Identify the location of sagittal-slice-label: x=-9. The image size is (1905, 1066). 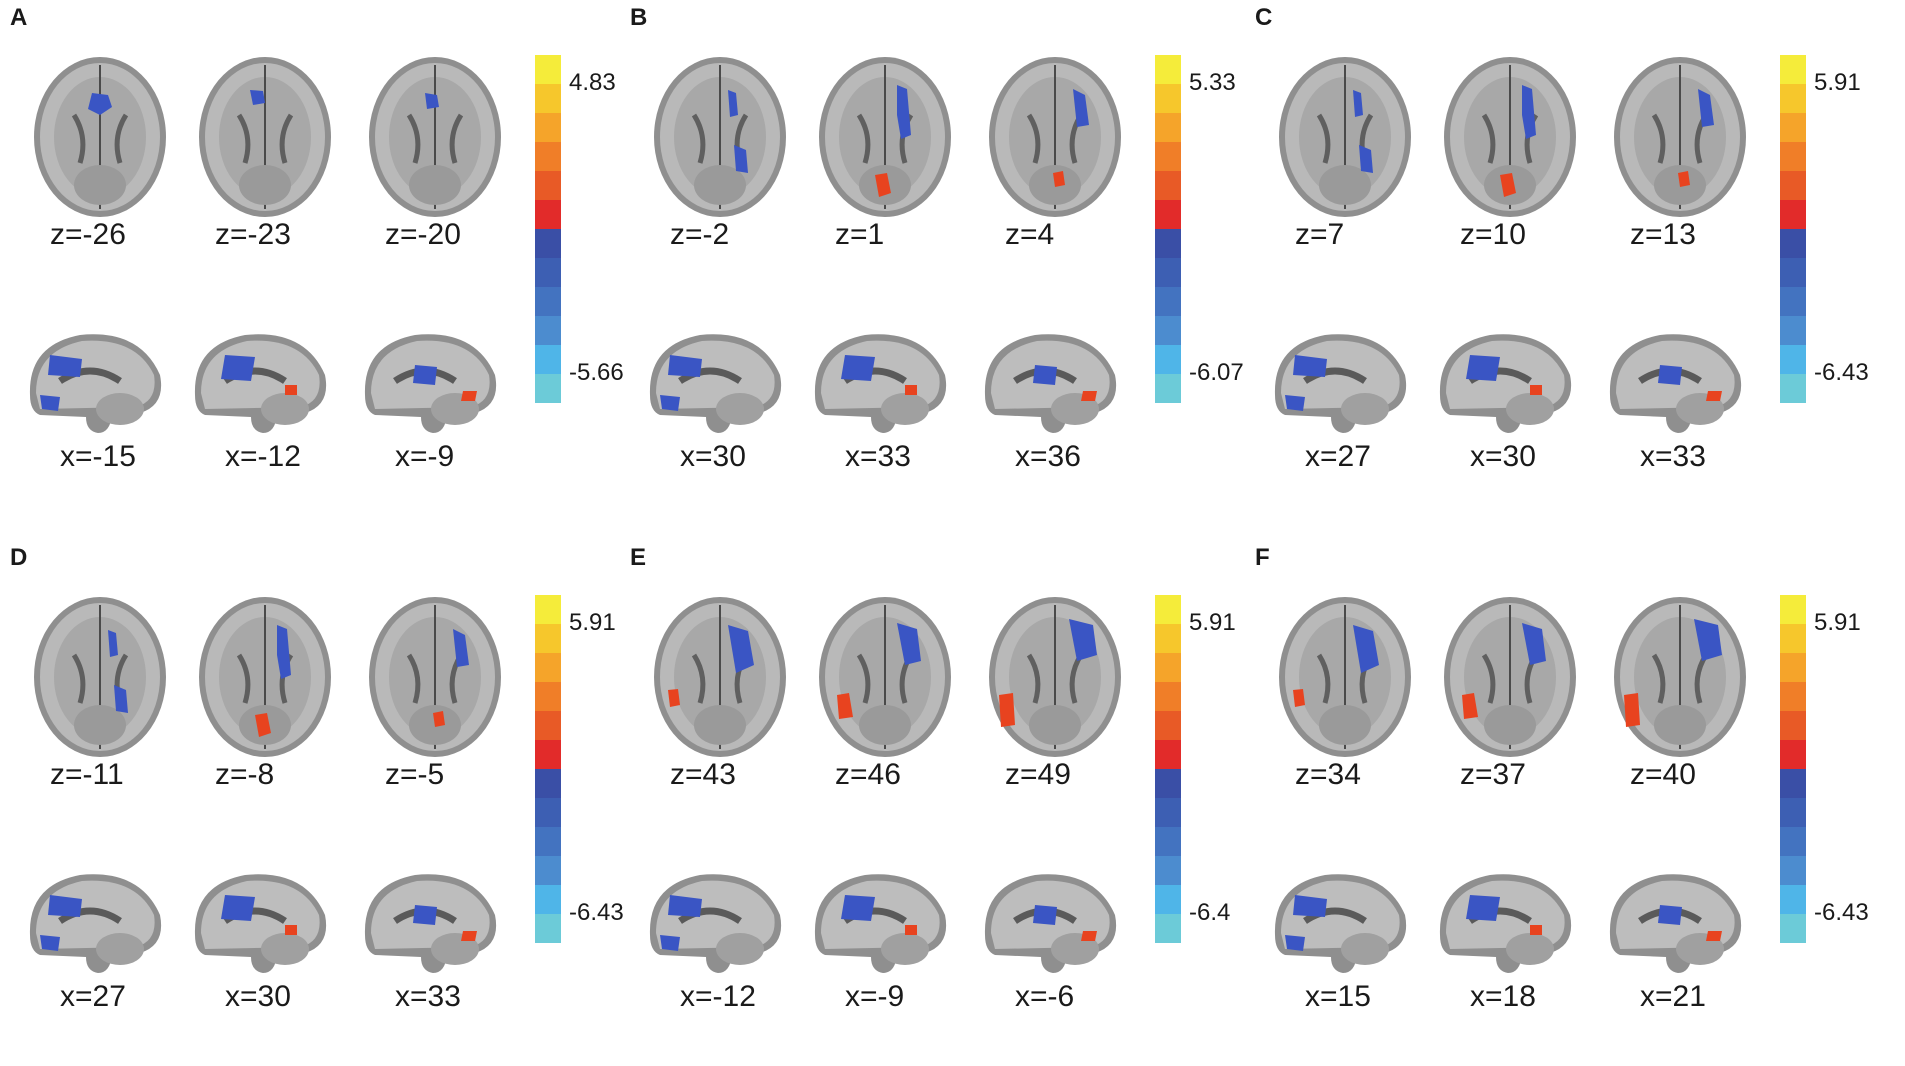
(425, 456).